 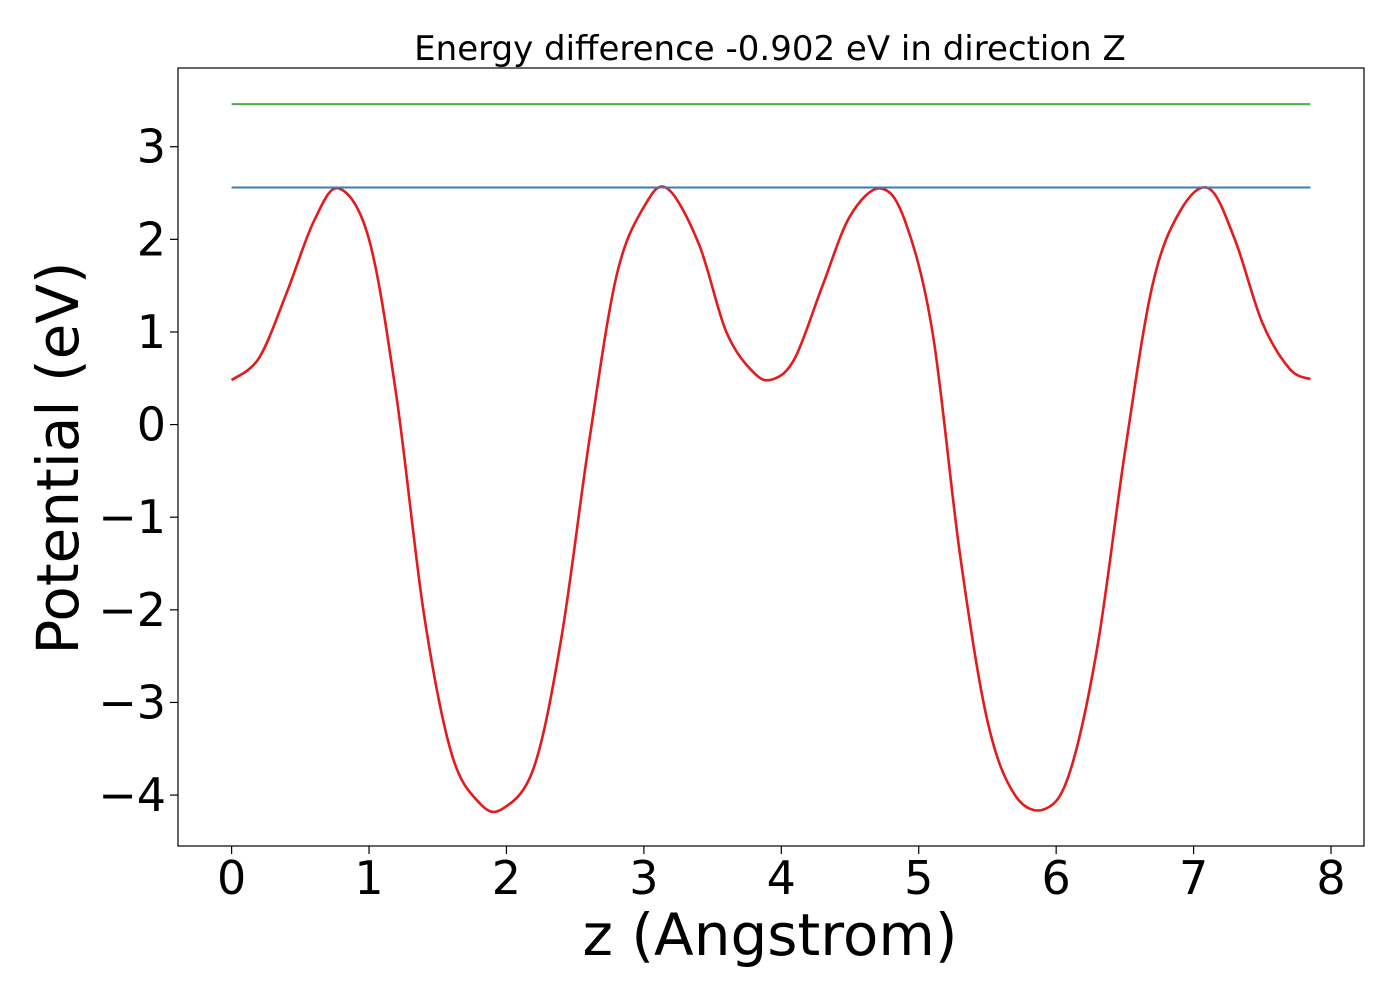 What do you see at coordinates (368, 878) in the screenshot?
I see `x-tick-label: 1` at bounding box center [368, 878].